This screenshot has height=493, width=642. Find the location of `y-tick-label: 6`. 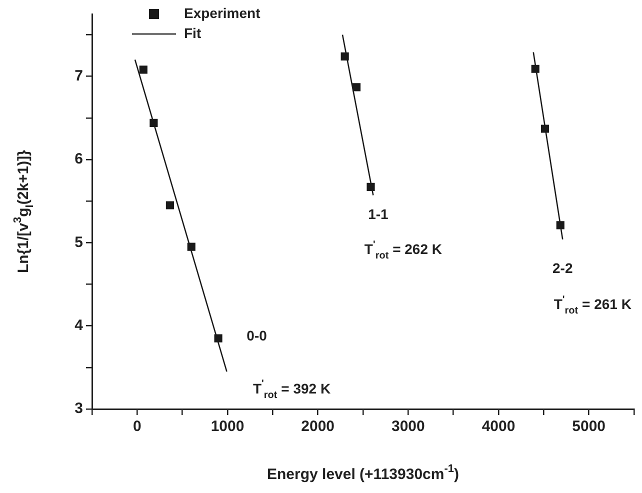

y-tick-label: 6 is located at coordinates (78, 159).